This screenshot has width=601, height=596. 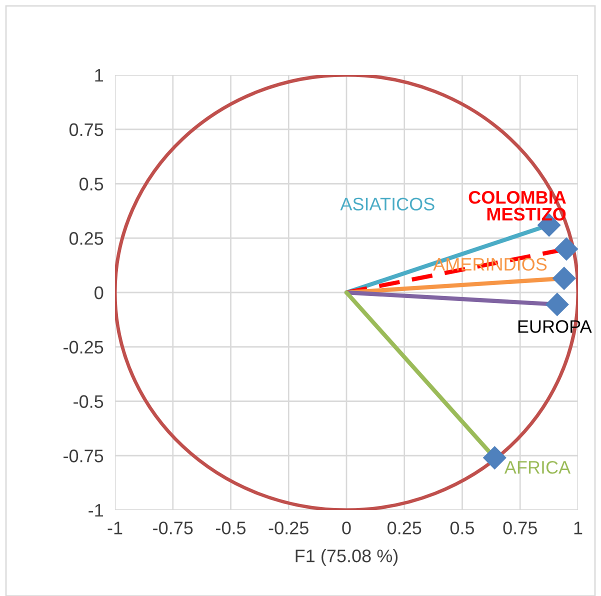 What do you see at coordinates (84, 456) in the screenshot?
I see `y-tick-label: -0.75` at bounding box center [84, 456].